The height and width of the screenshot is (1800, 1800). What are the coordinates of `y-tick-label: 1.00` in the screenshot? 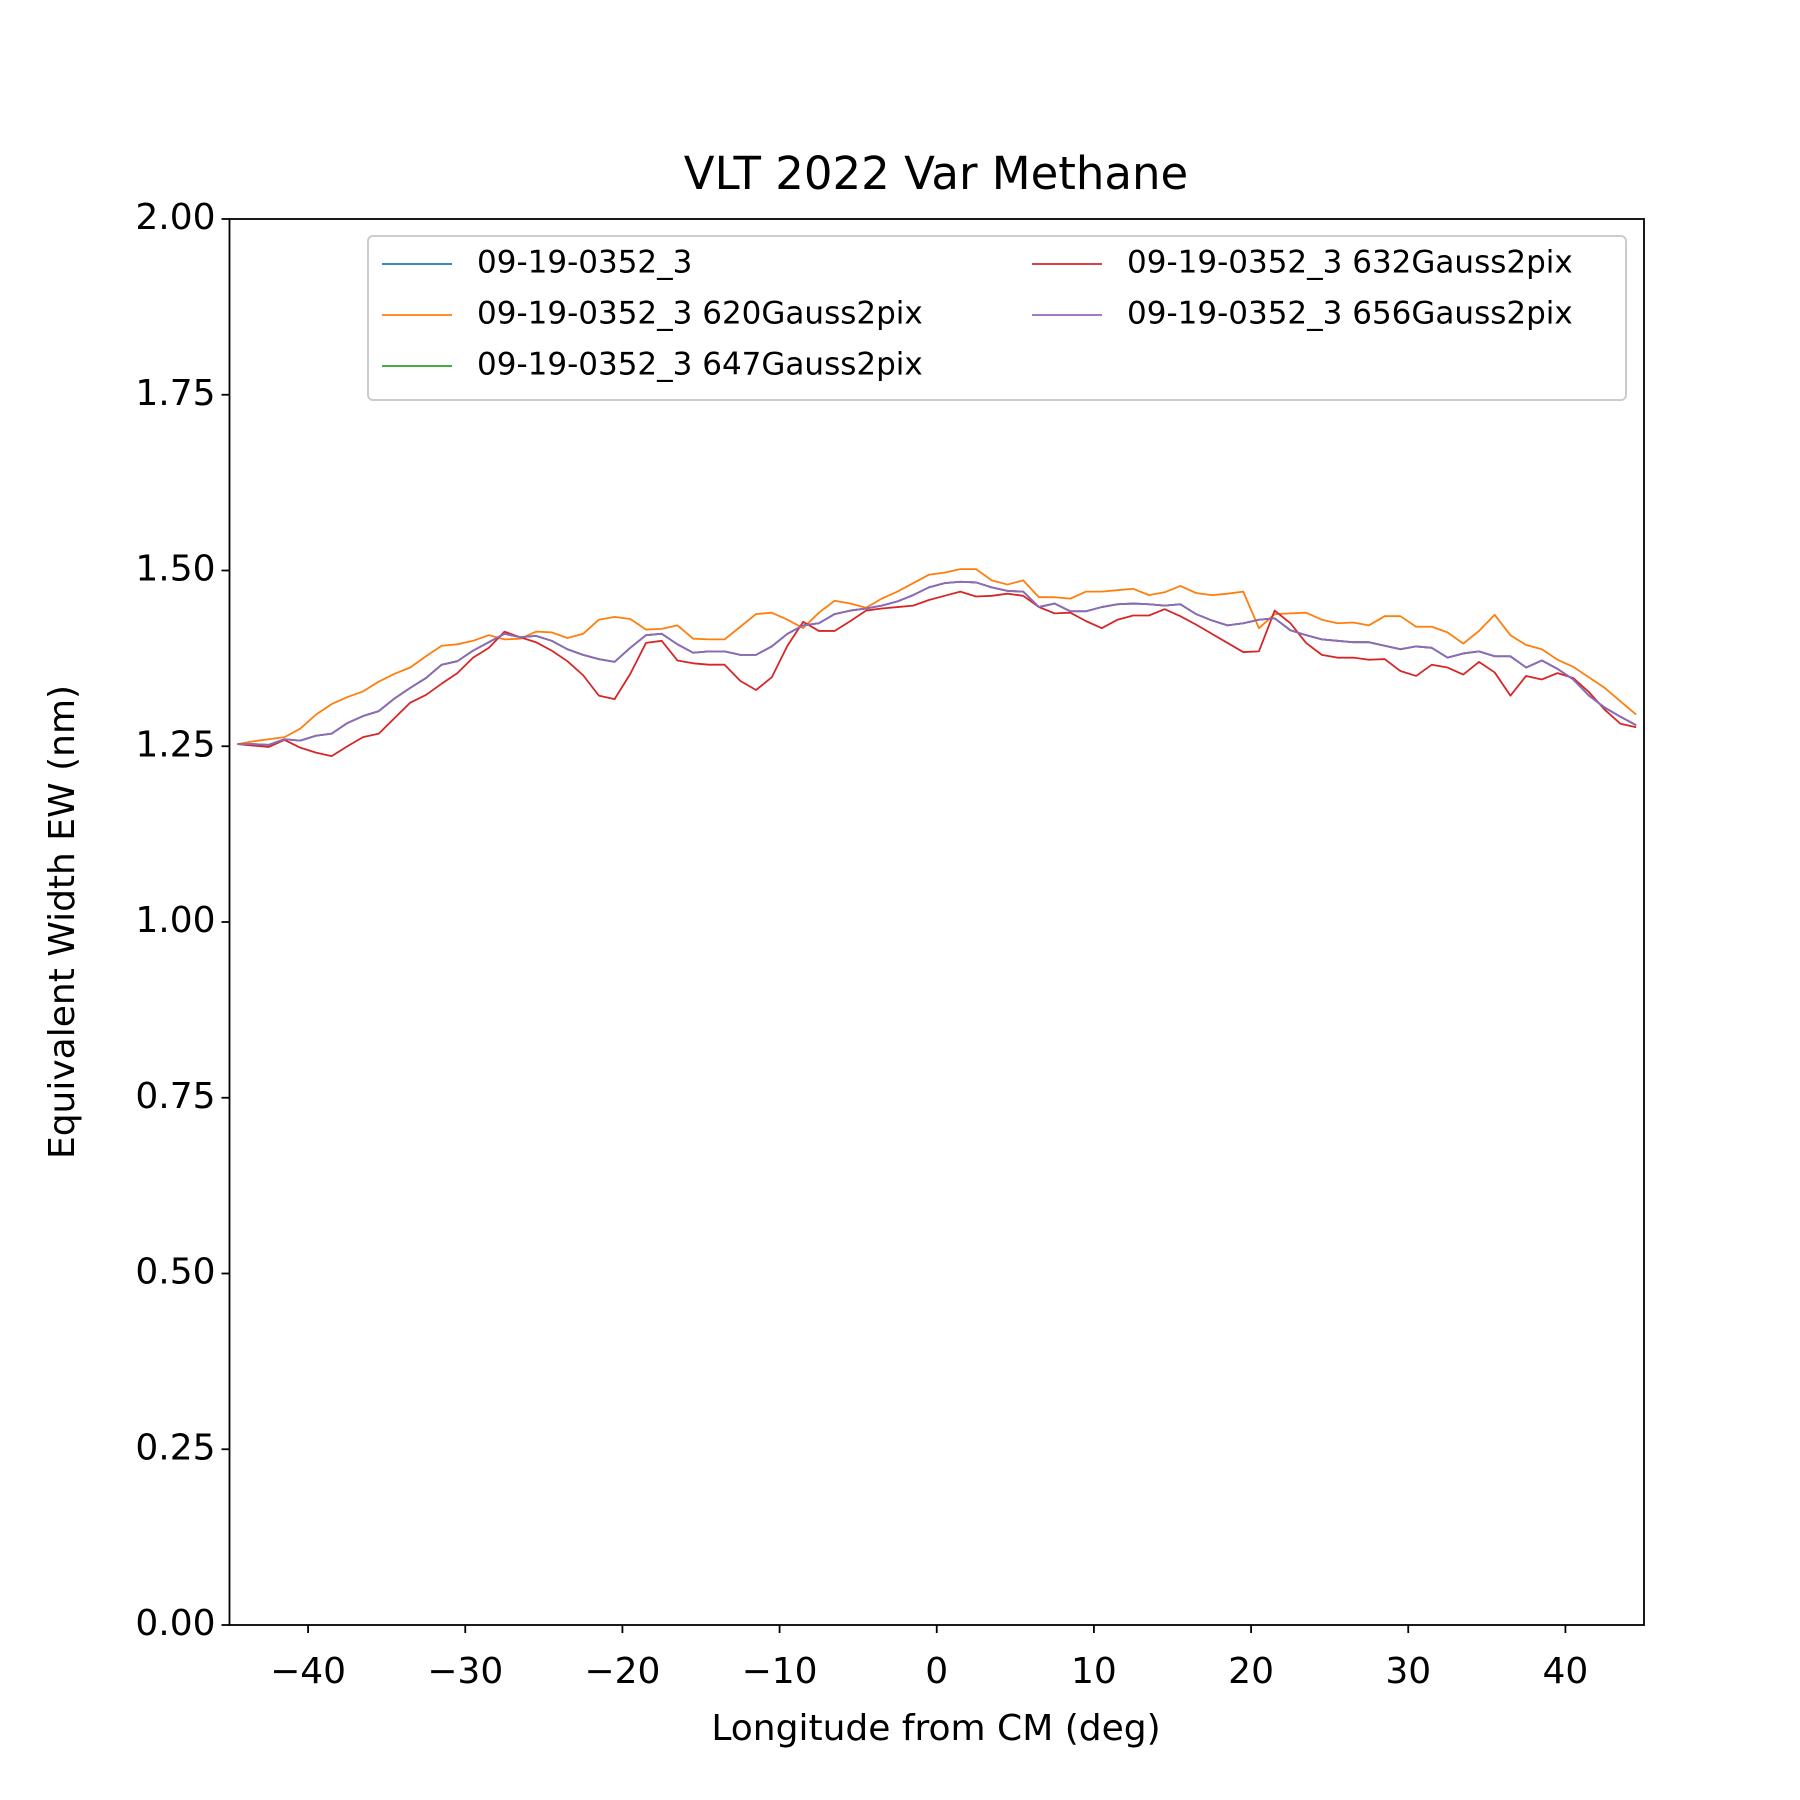 It's located at (175, 920).